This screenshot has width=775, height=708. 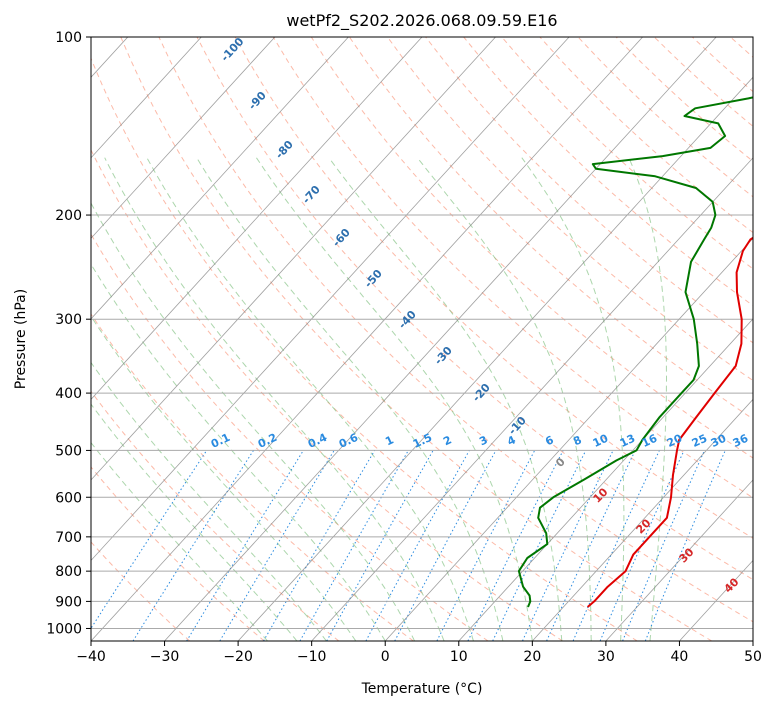 I want to click on mixing-ratio-label: 25, so click(x=699, y=441).